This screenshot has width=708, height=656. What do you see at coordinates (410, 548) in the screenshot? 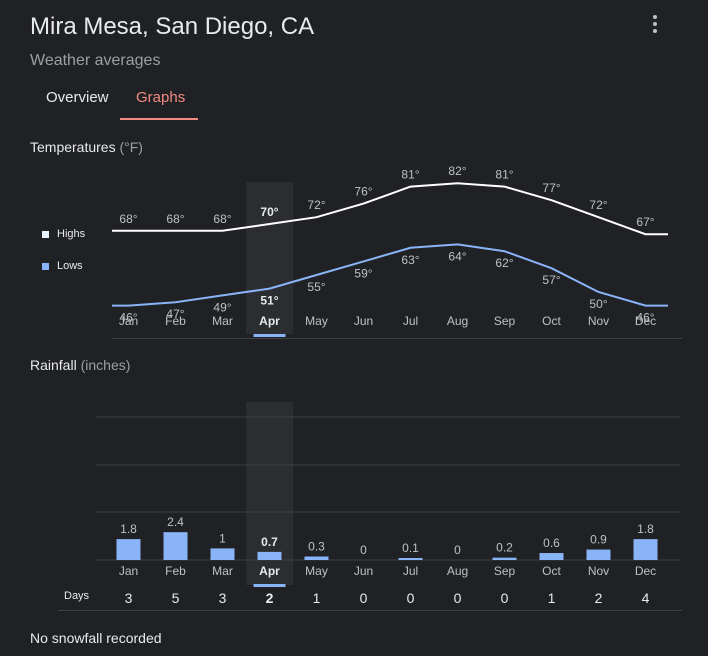
I see `rainfall-value-label: 0.1` at bounding box center [410, 548].